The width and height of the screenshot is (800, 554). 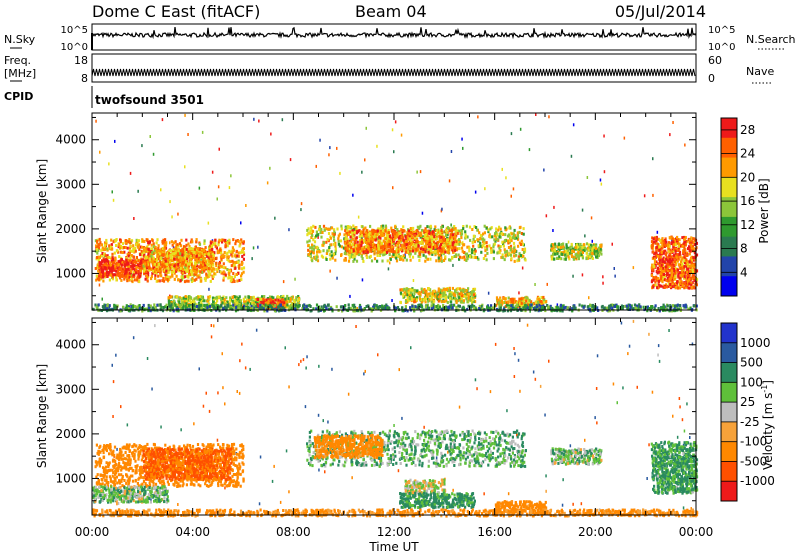 I want to click on cpid-value: twofsound 3501, so click(x=149, y=100).